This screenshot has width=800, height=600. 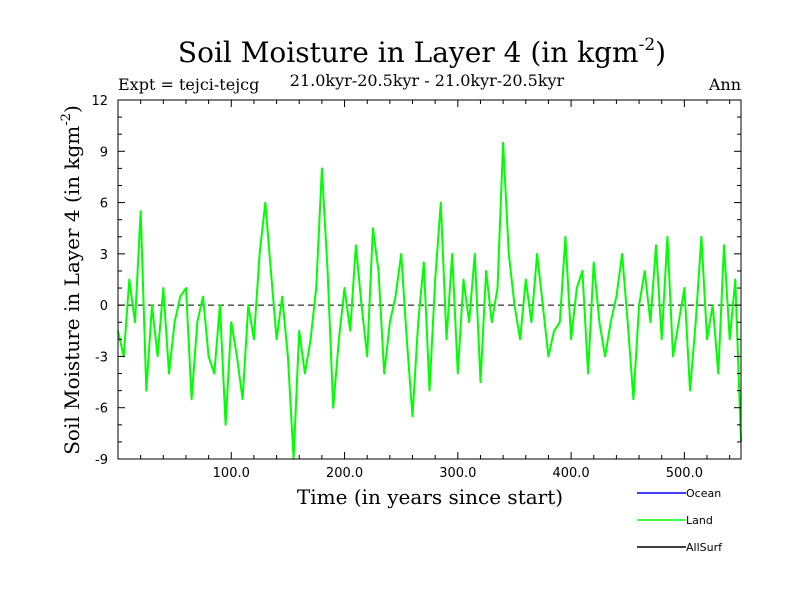 I want to click on y-tick-label: -6, so click(x=101, y=409).